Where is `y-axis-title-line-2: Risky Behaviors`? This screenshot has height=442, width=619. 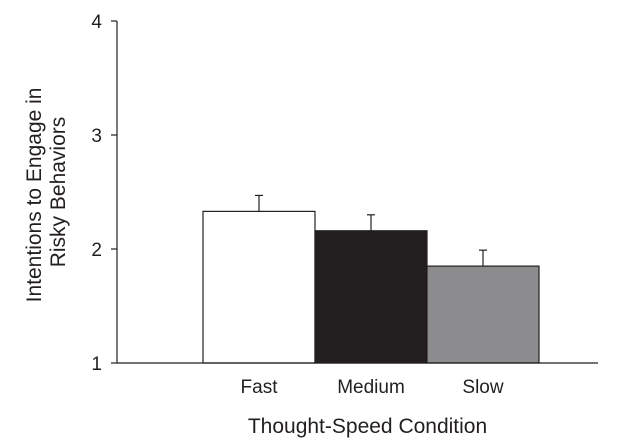 y-axis-title-line-2: Risky Behaviors is located at coordinates (58, 192).